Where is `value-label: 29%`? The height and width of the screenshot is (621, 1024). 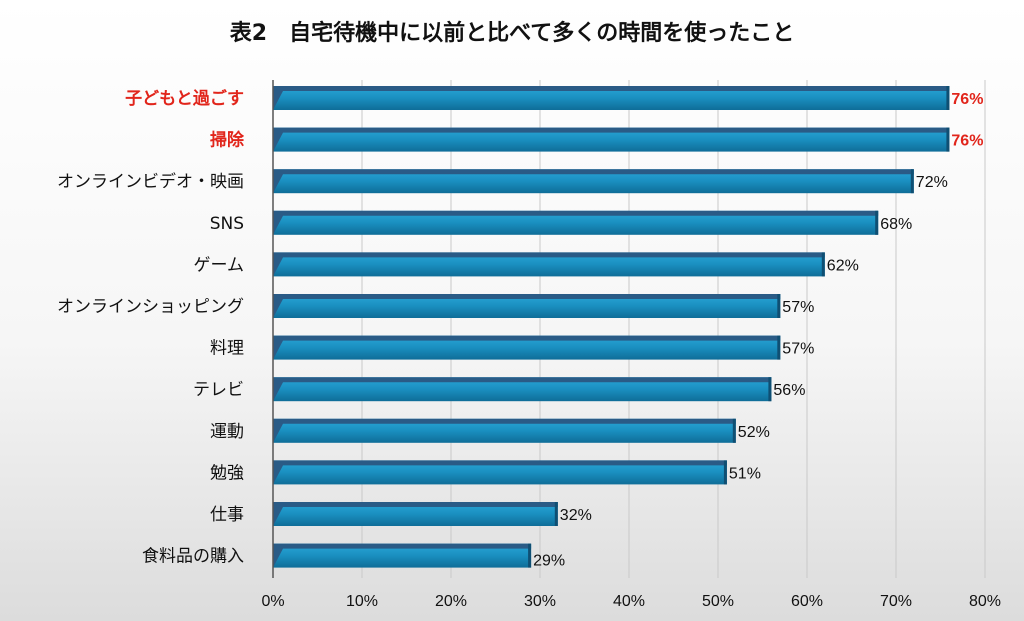 value-label: 29% is located at coordinates (549, 561).